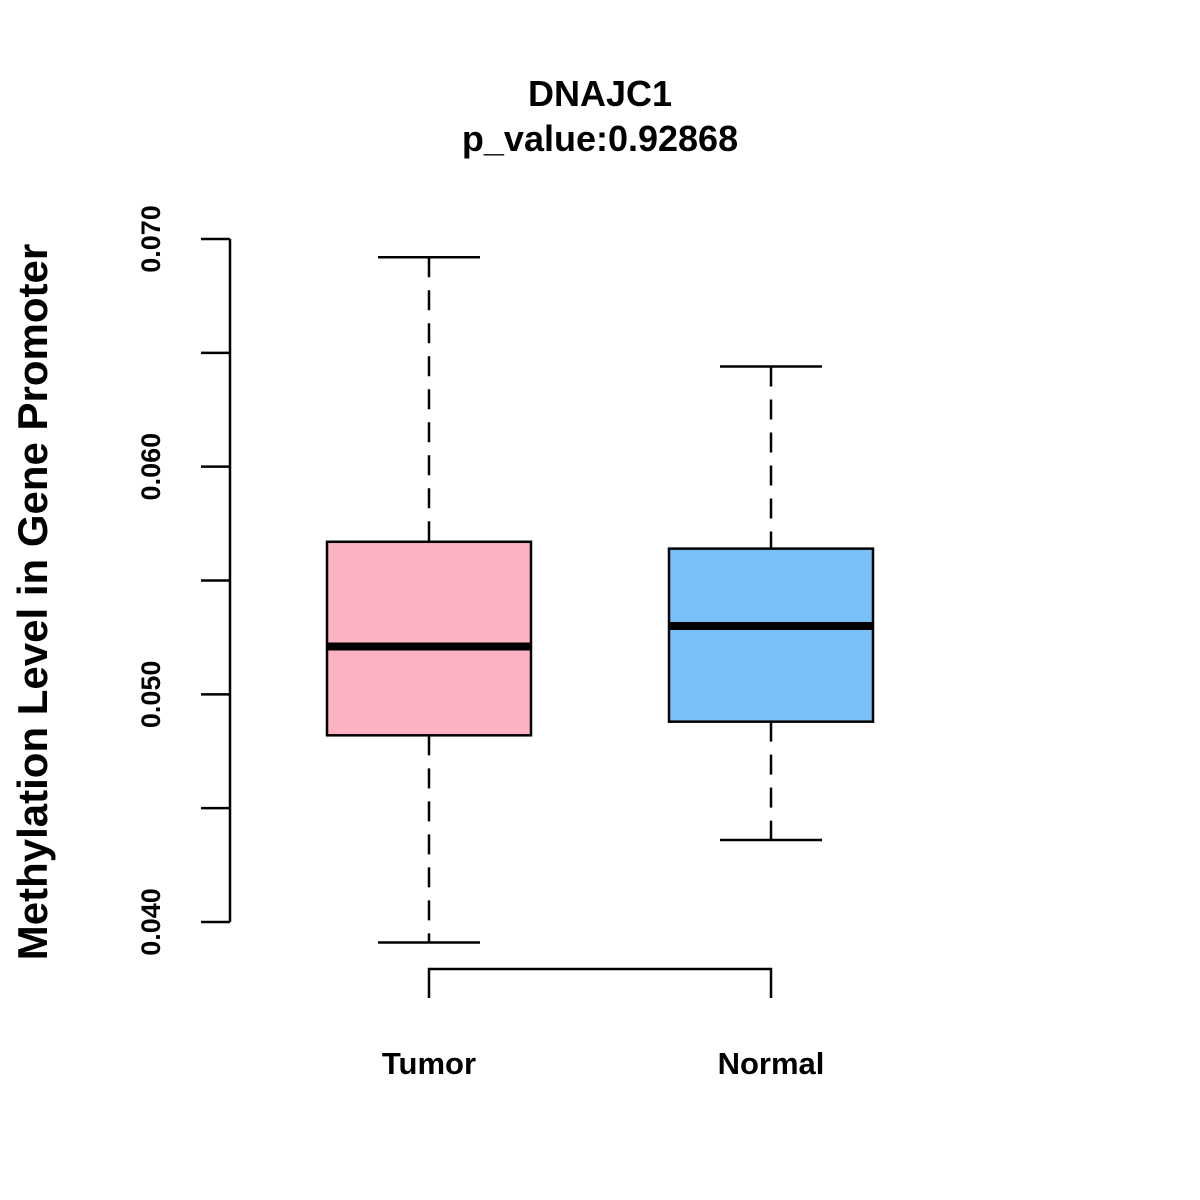  Describe the element at coordinates (600, 138) in the screenshot. I see `chart-subtitle: p_value:0.92868` at that location.